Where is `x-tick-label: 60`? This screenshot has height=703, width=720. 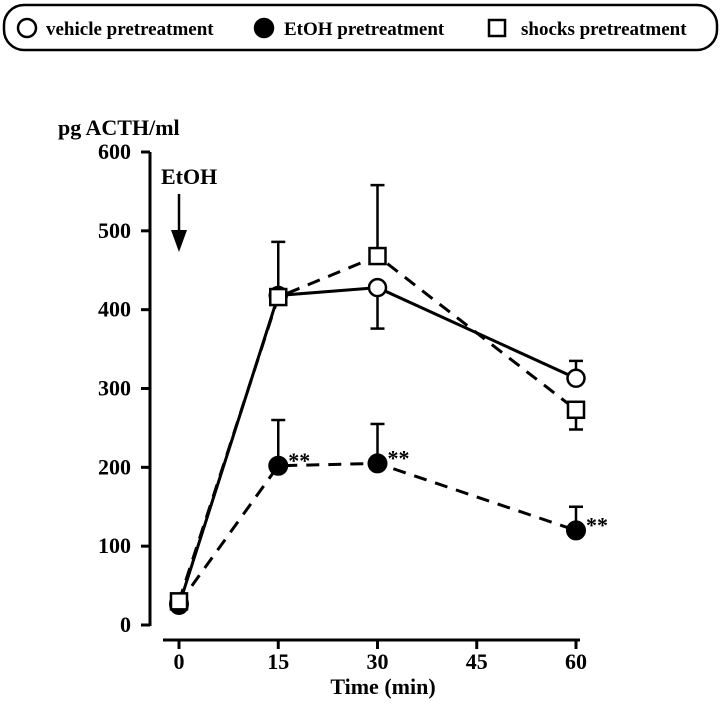 x-tick-label: 60 is located at coordinates (576, 661).